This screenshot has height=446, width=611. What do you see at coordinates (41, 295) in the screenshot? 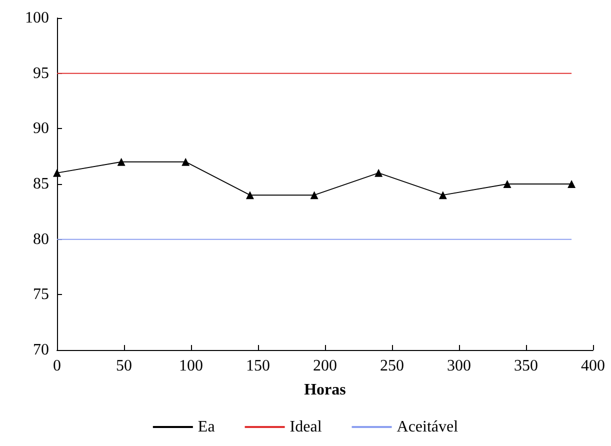
I see `y-tick-label: 75` at bounding box center [41, 295].